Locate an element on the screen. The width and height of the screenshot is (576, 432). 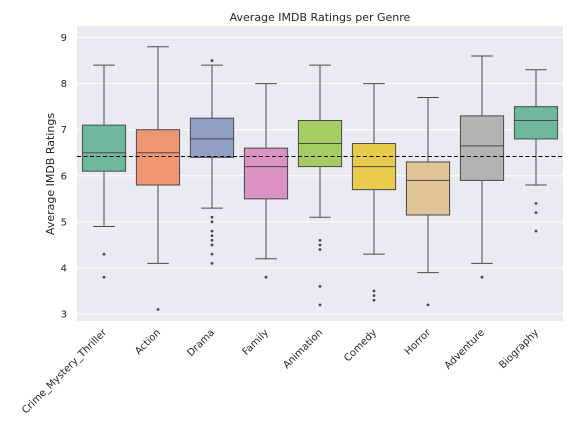
box-comedy is located at coordinates (374, 192).